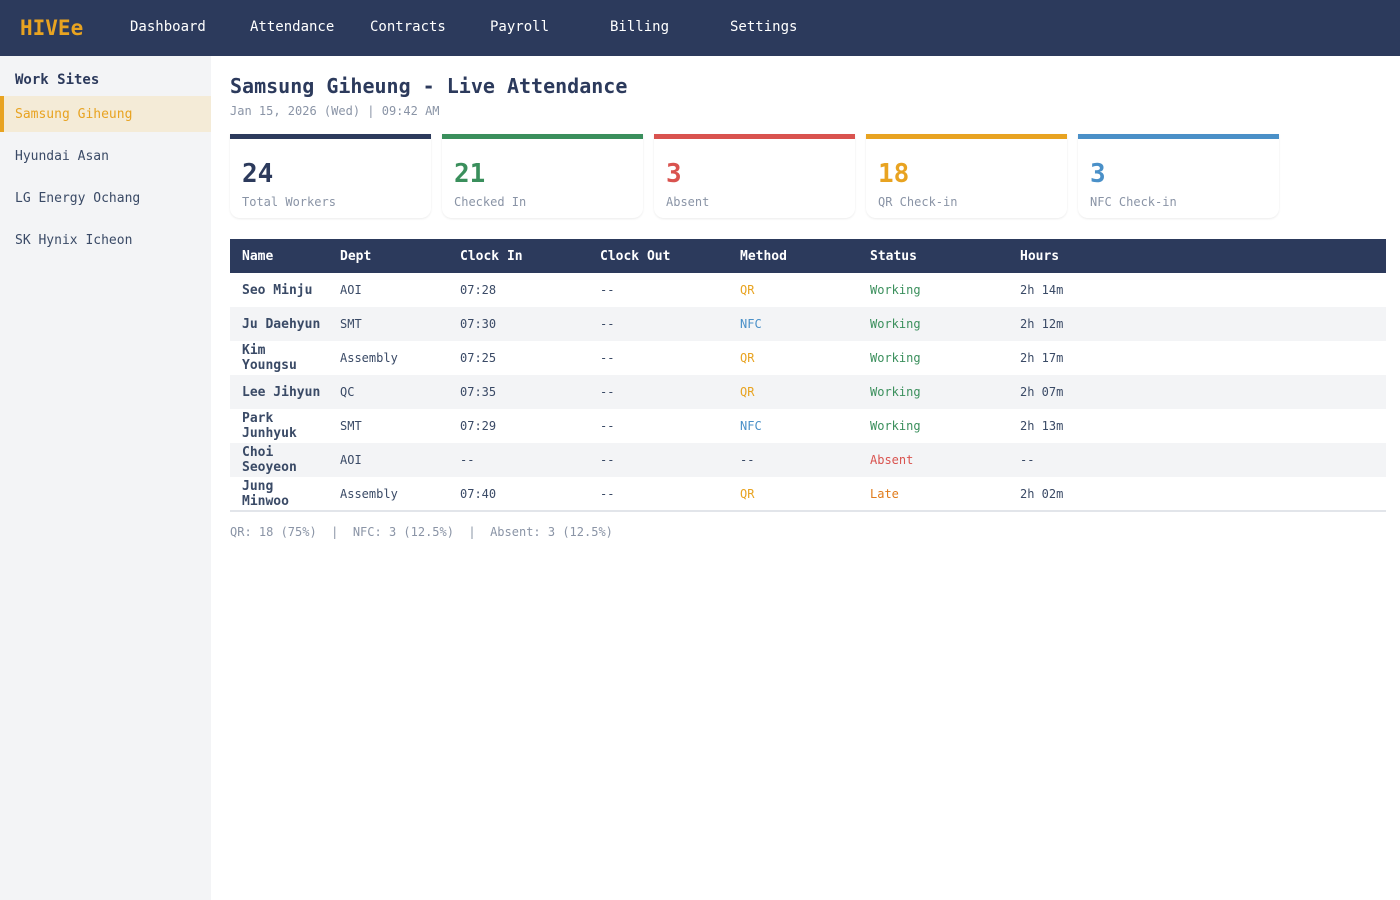 Image resolution: width=1400 pixels, height=900 pixels. Describe the element at coordinates (279, 392) in the screenshot. I see `name-cell: Lee Jihyun` at that location.